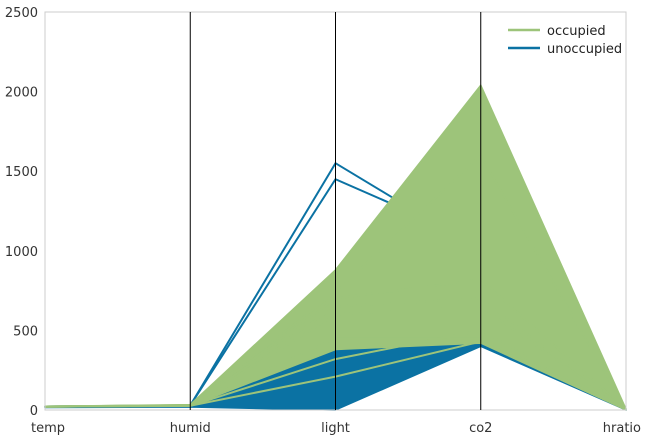 This screenshot has width=648, height=440. What do you see at coordinates (48, 428) in the screenshot?
I see `x-tick-label-temp: temp` at bounding box center [48, 428].